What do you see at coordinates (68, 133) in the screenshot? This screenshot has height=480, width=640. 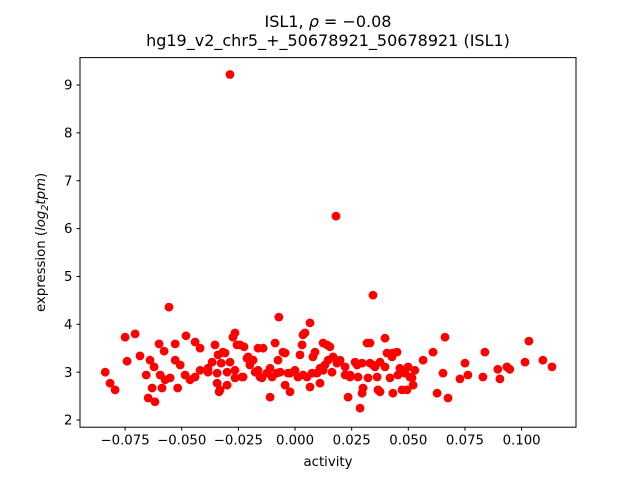 I see `y-tick-label: 8` at bounding box center [68, 133].